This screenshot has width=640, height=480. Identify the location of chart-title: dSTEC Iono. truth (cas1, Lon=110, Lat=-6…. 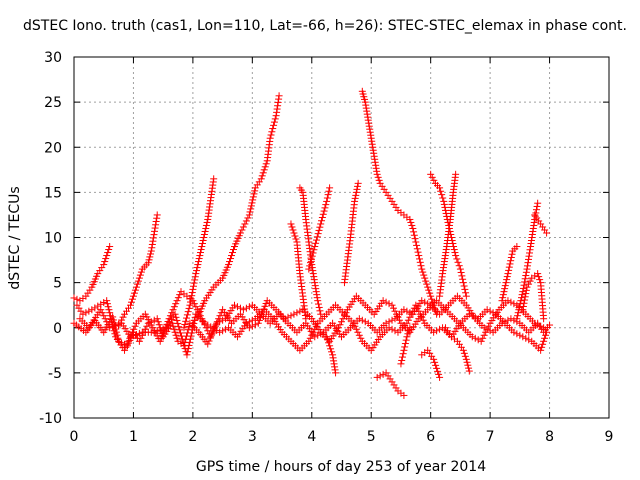
(325, 26).